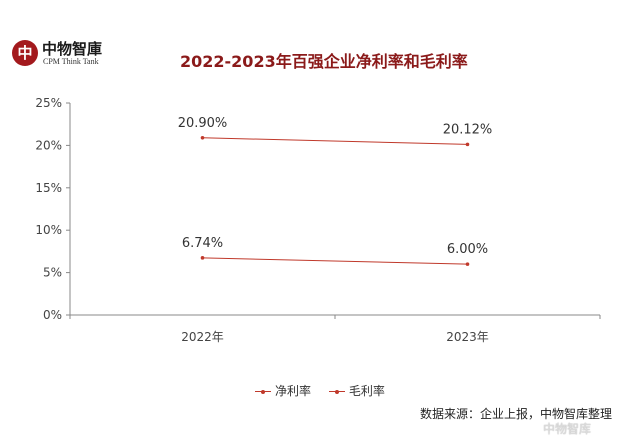  I want to click on legend-label: 毛利率, so click(366, 391).